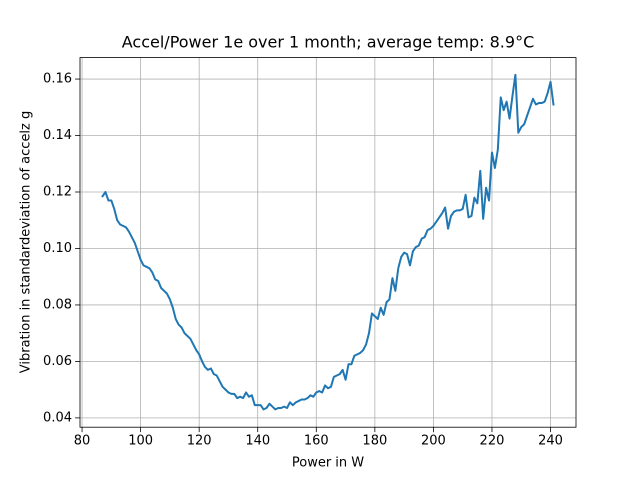 The width and height of the screenshot is (640, 480). Describe the element at coordinates (328, 463) in the screenshot. I see `x-axis-label: Power in W` at that location.